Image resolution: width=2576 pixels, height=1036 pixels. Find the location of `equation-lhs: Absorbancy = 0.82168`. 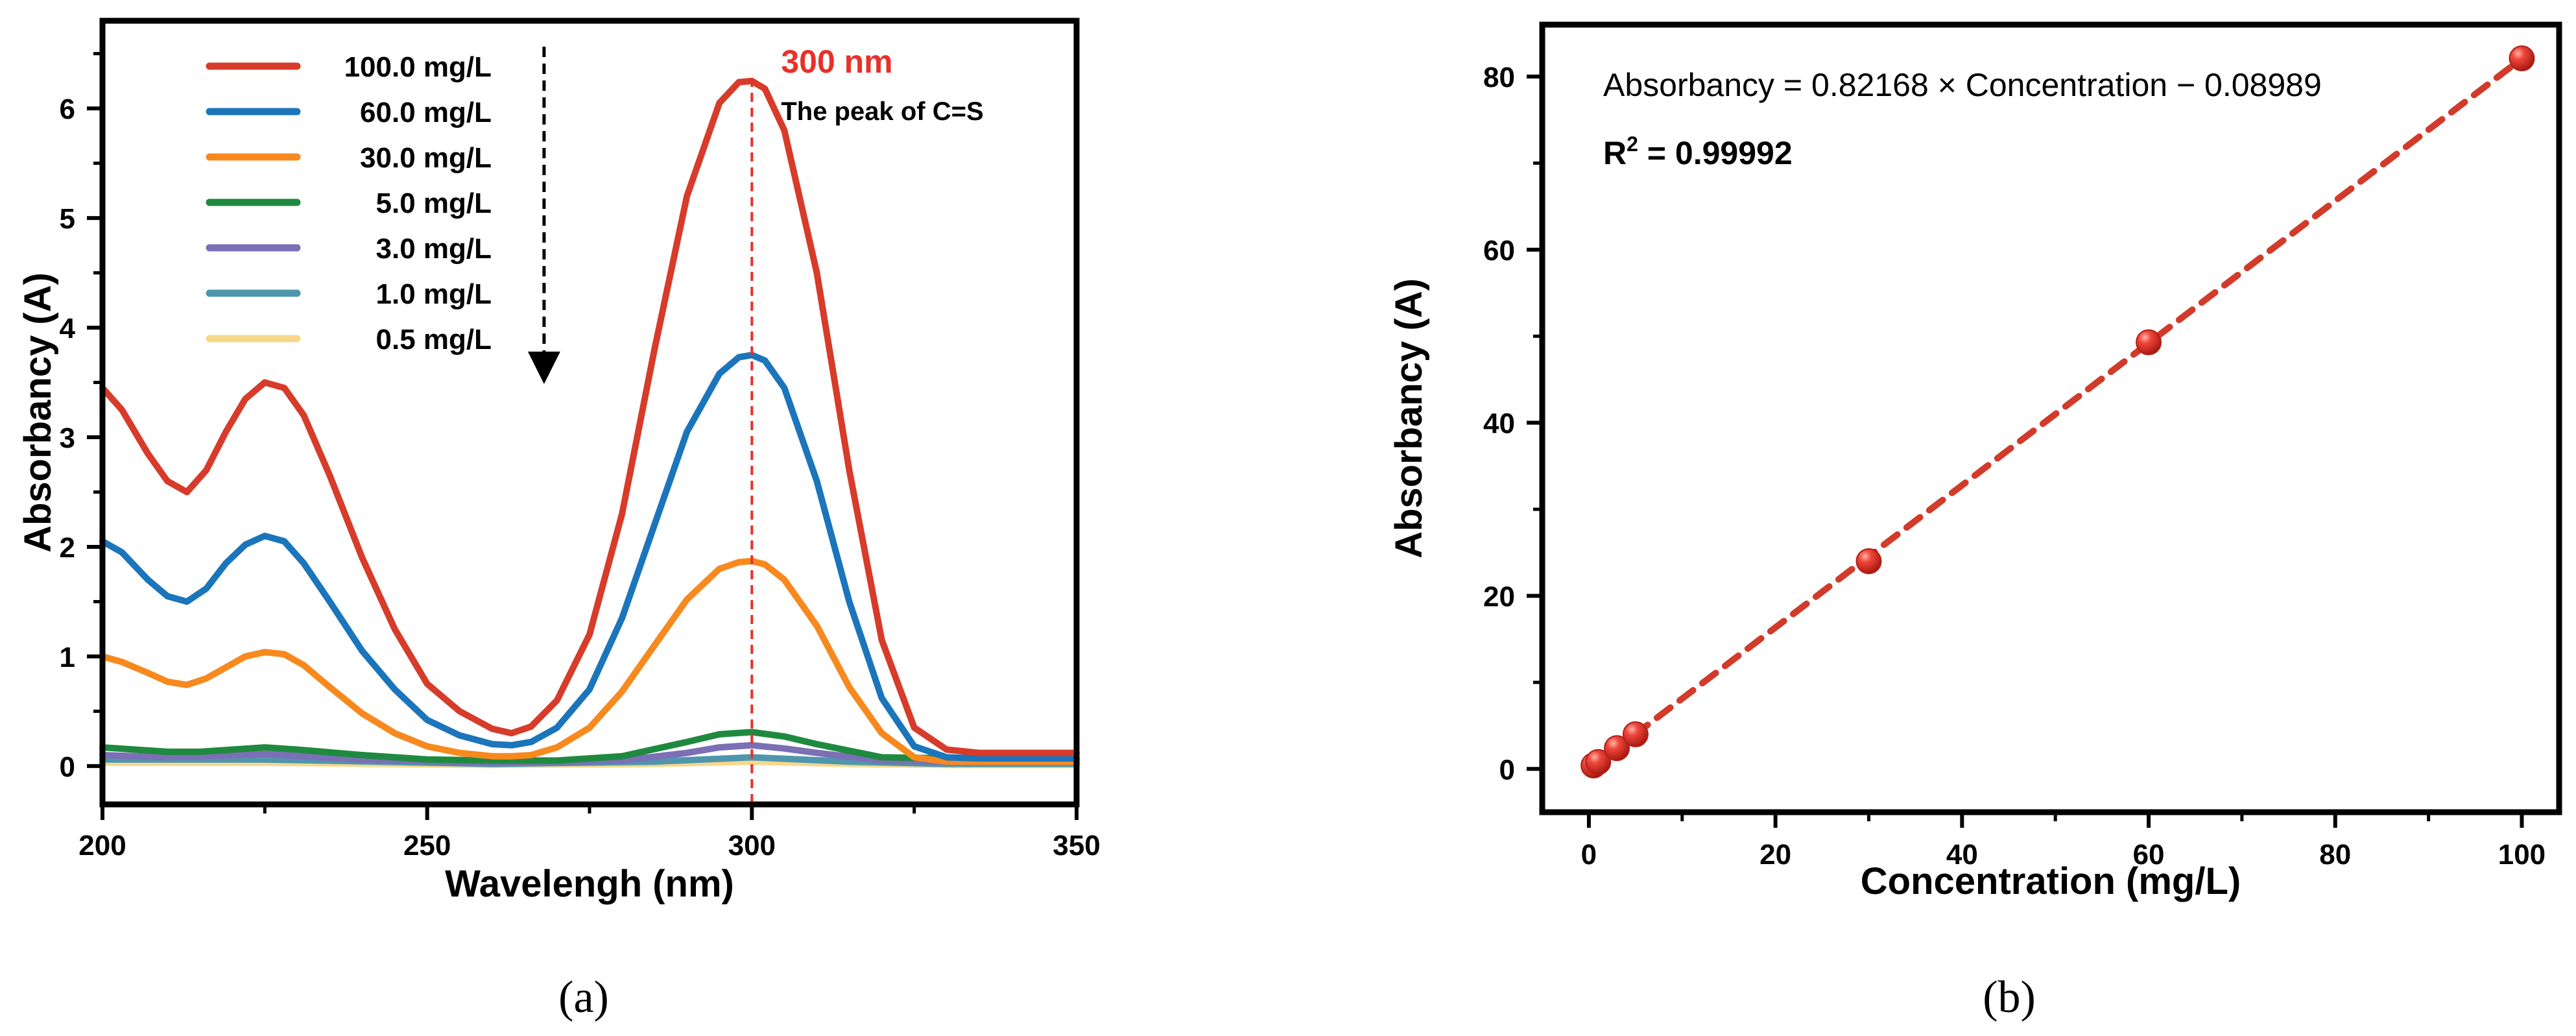

equation-lhs: Absorbancy = 0.82168 is located at coordinates (1771, 85).